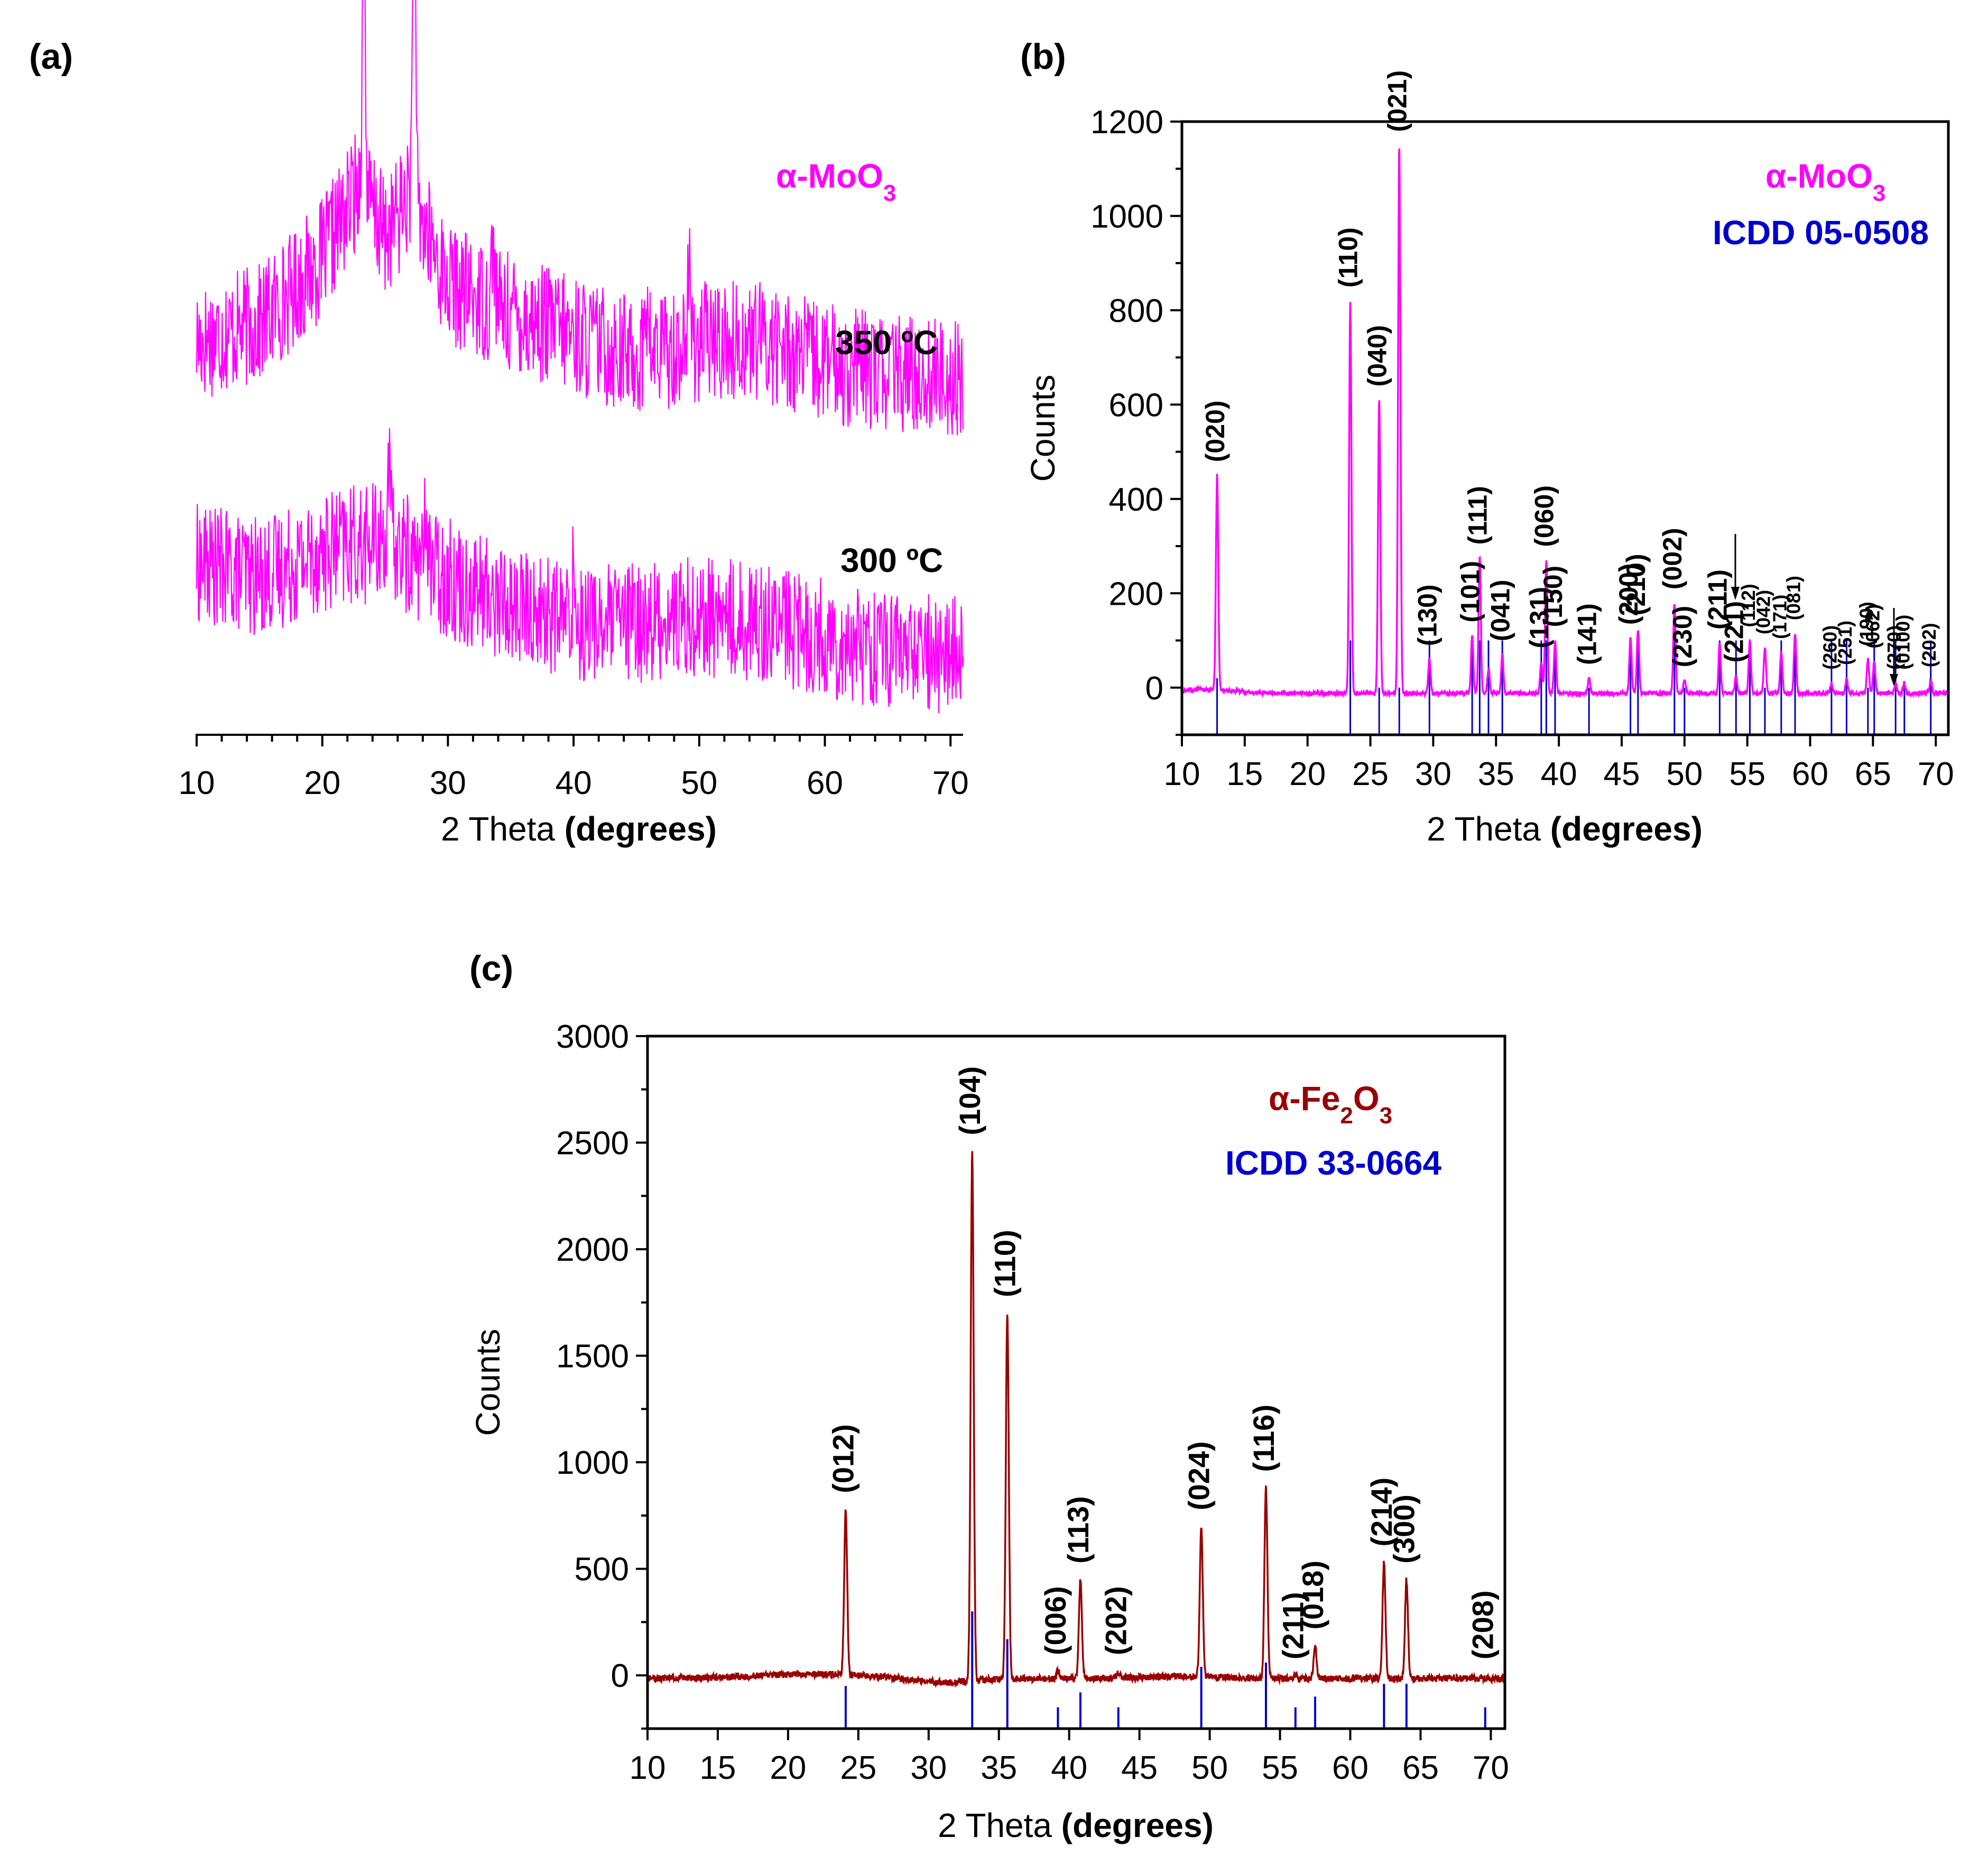 This screenshot has height=1865, width=1988. I want to click on series-label-350: 350 ºC, so click(887, 343).